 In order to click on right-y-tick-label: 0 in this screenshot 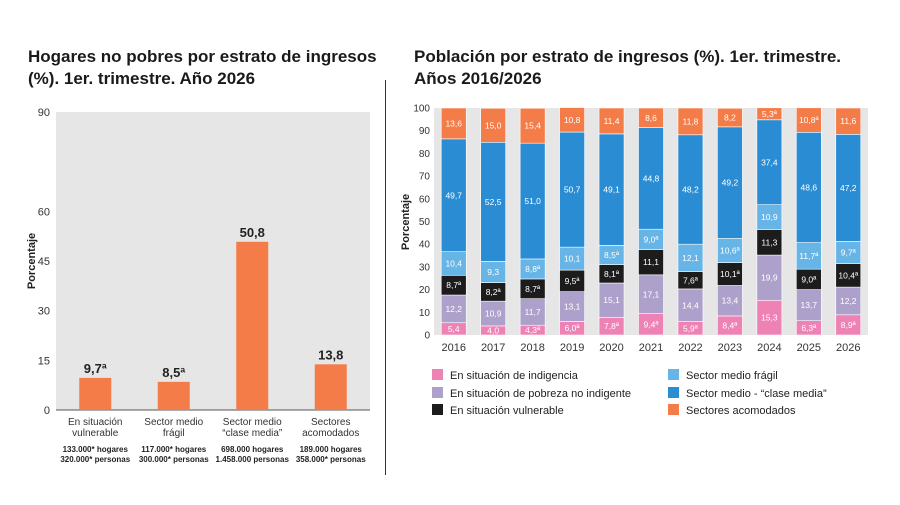, I will do `click(427, 336)`.